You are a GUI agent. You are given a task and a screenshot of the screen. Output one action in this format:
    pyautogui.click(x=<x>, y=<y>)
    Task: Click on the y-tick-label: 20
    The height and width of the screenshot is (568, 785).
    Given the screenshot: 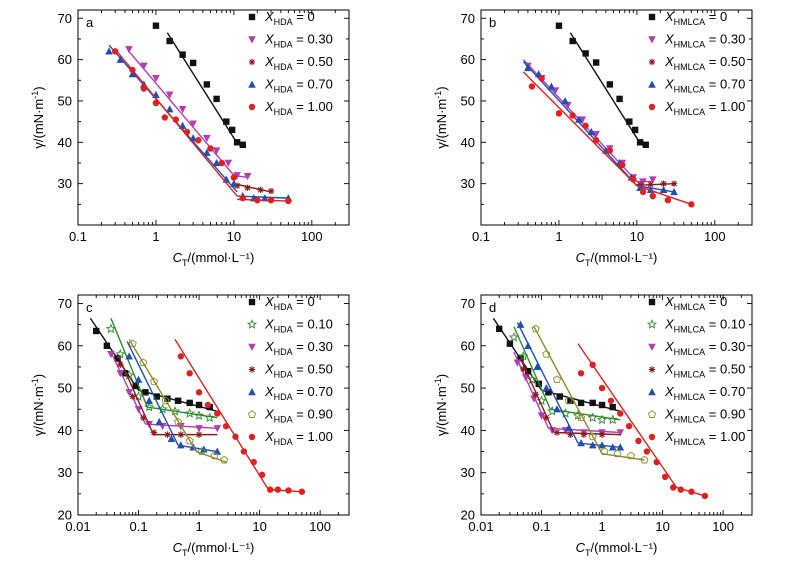 What is the action you would take?
    pyautogui.click(x=65, y=515)
    